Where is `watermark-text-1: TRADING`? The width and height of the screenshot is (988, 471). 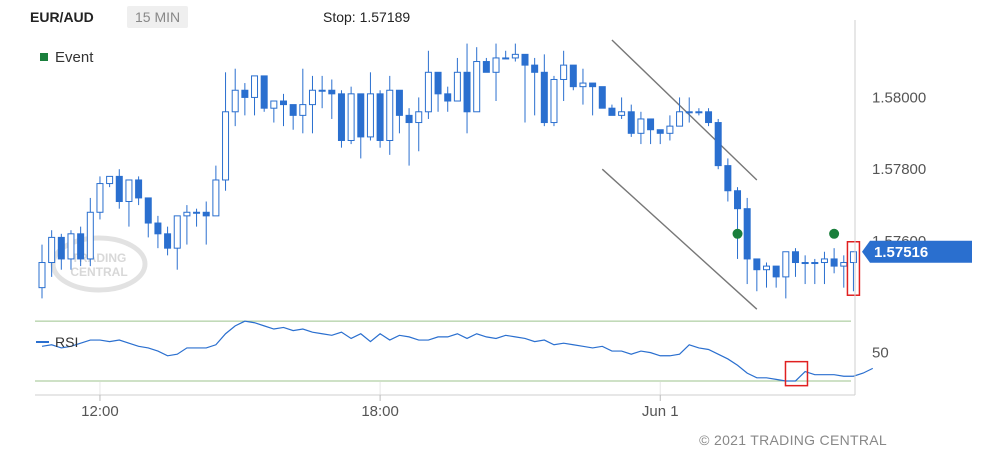 watermark-text-1: TRADING is located at coordinates (99, 258).